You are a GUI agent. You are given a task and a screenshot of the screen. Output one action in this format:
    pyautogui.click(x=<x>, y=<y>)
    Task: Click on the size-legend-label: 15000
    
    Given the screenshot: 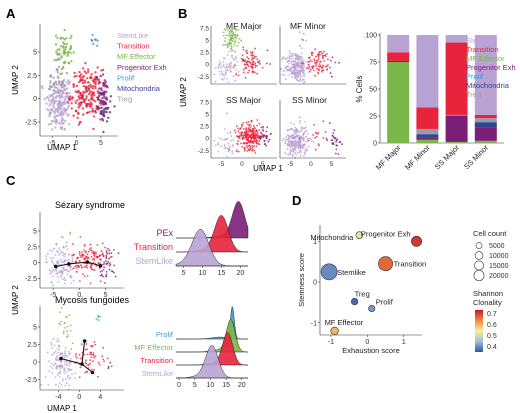 What is the action you would take?
    pyautogui.click(x=499, y=266)
    